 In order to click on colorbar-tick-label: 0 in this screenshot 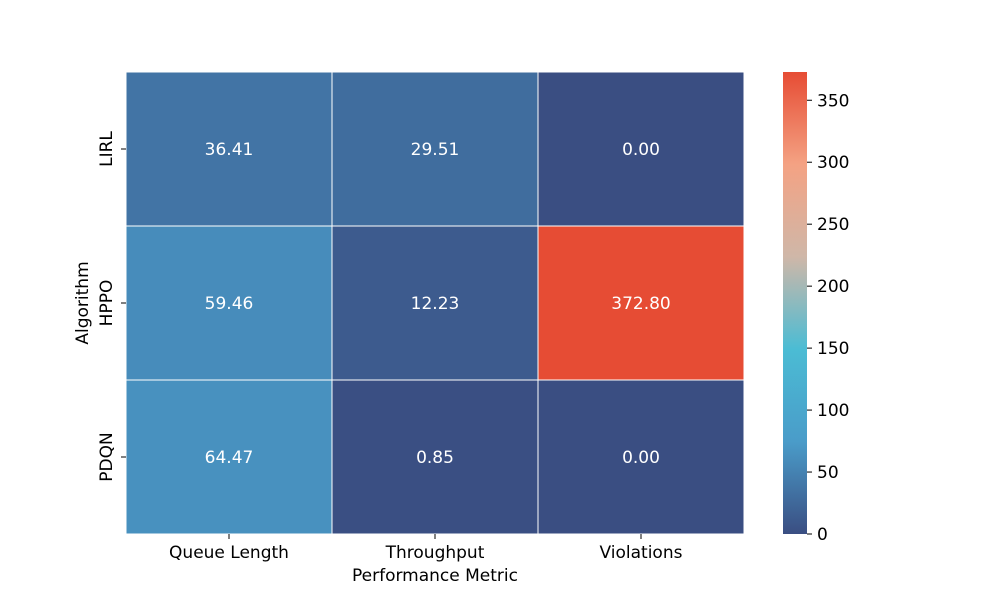, I will do `click(822, 535)`.